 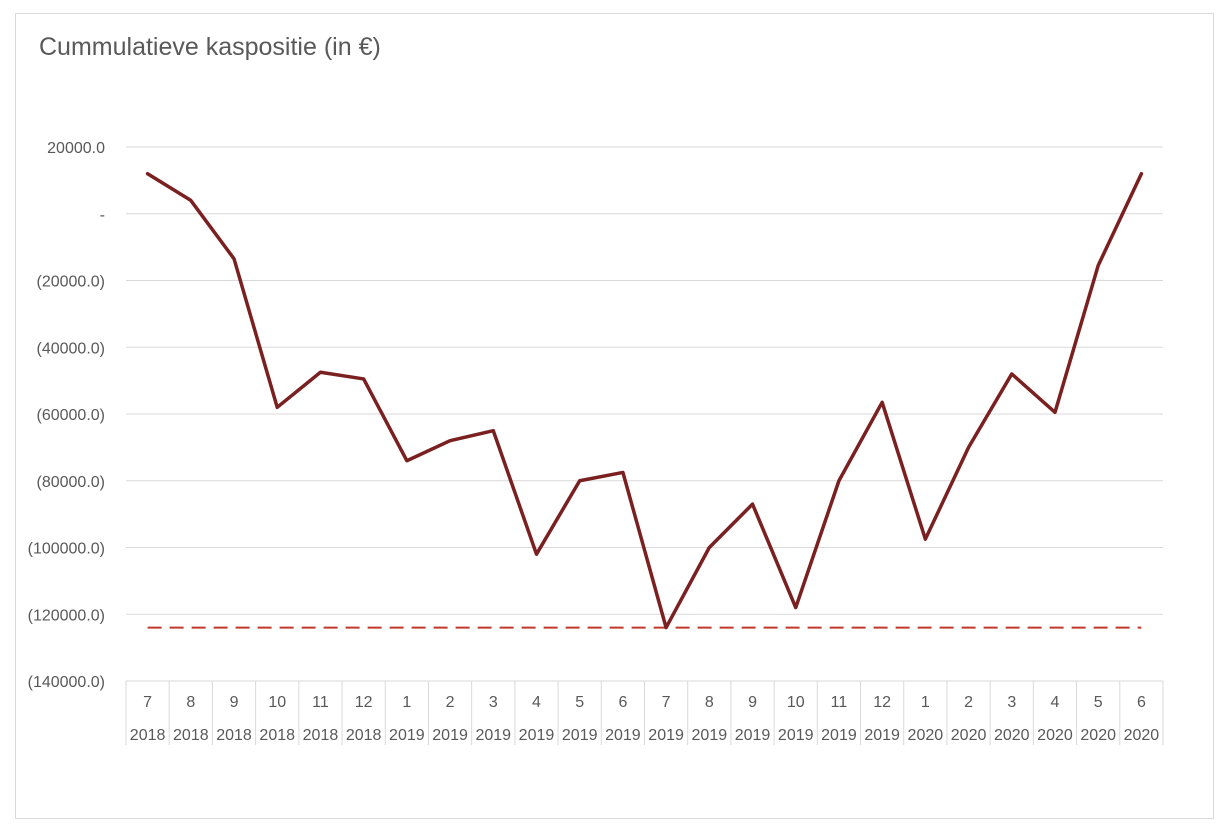 What do you see at coordinates (210, 47) in the screenshot?
I see `chart-title: Cummulatieve kaspositie (in €)` at bounding box center [210, 47].